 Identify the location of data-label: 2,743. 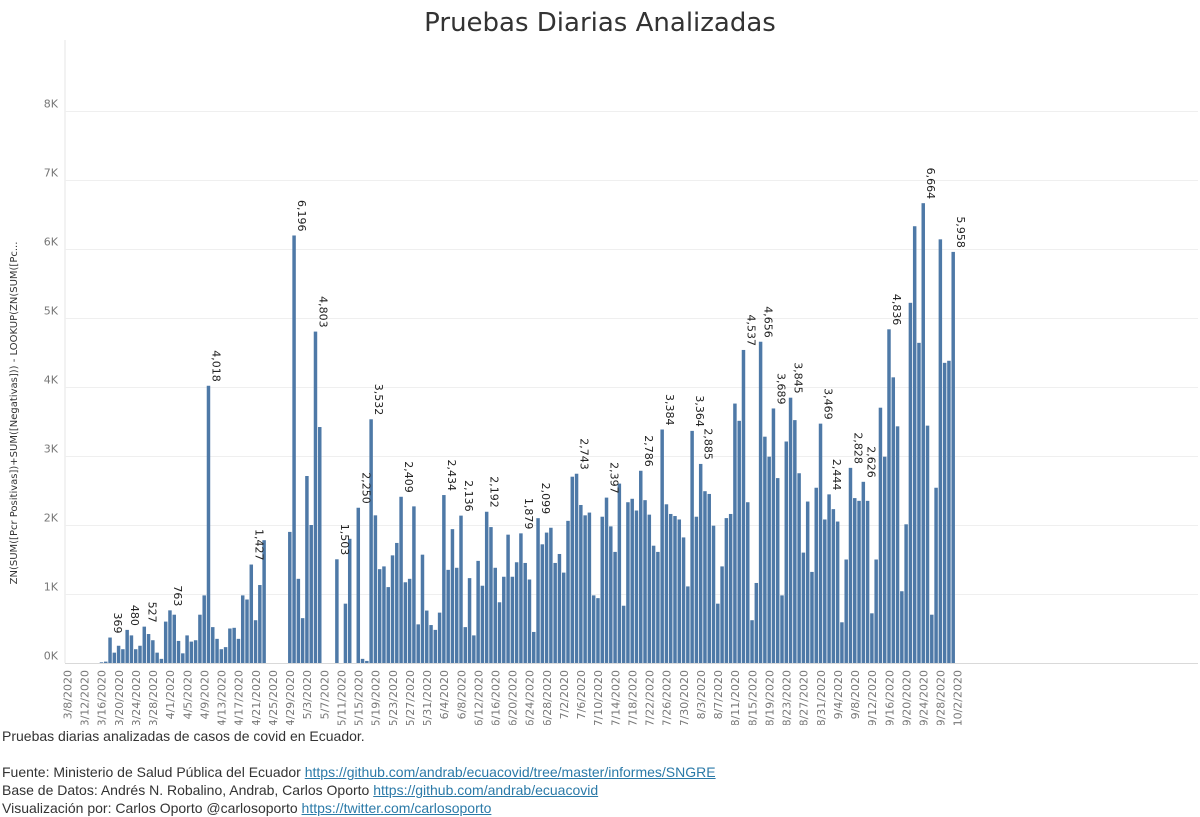
(584, 454).